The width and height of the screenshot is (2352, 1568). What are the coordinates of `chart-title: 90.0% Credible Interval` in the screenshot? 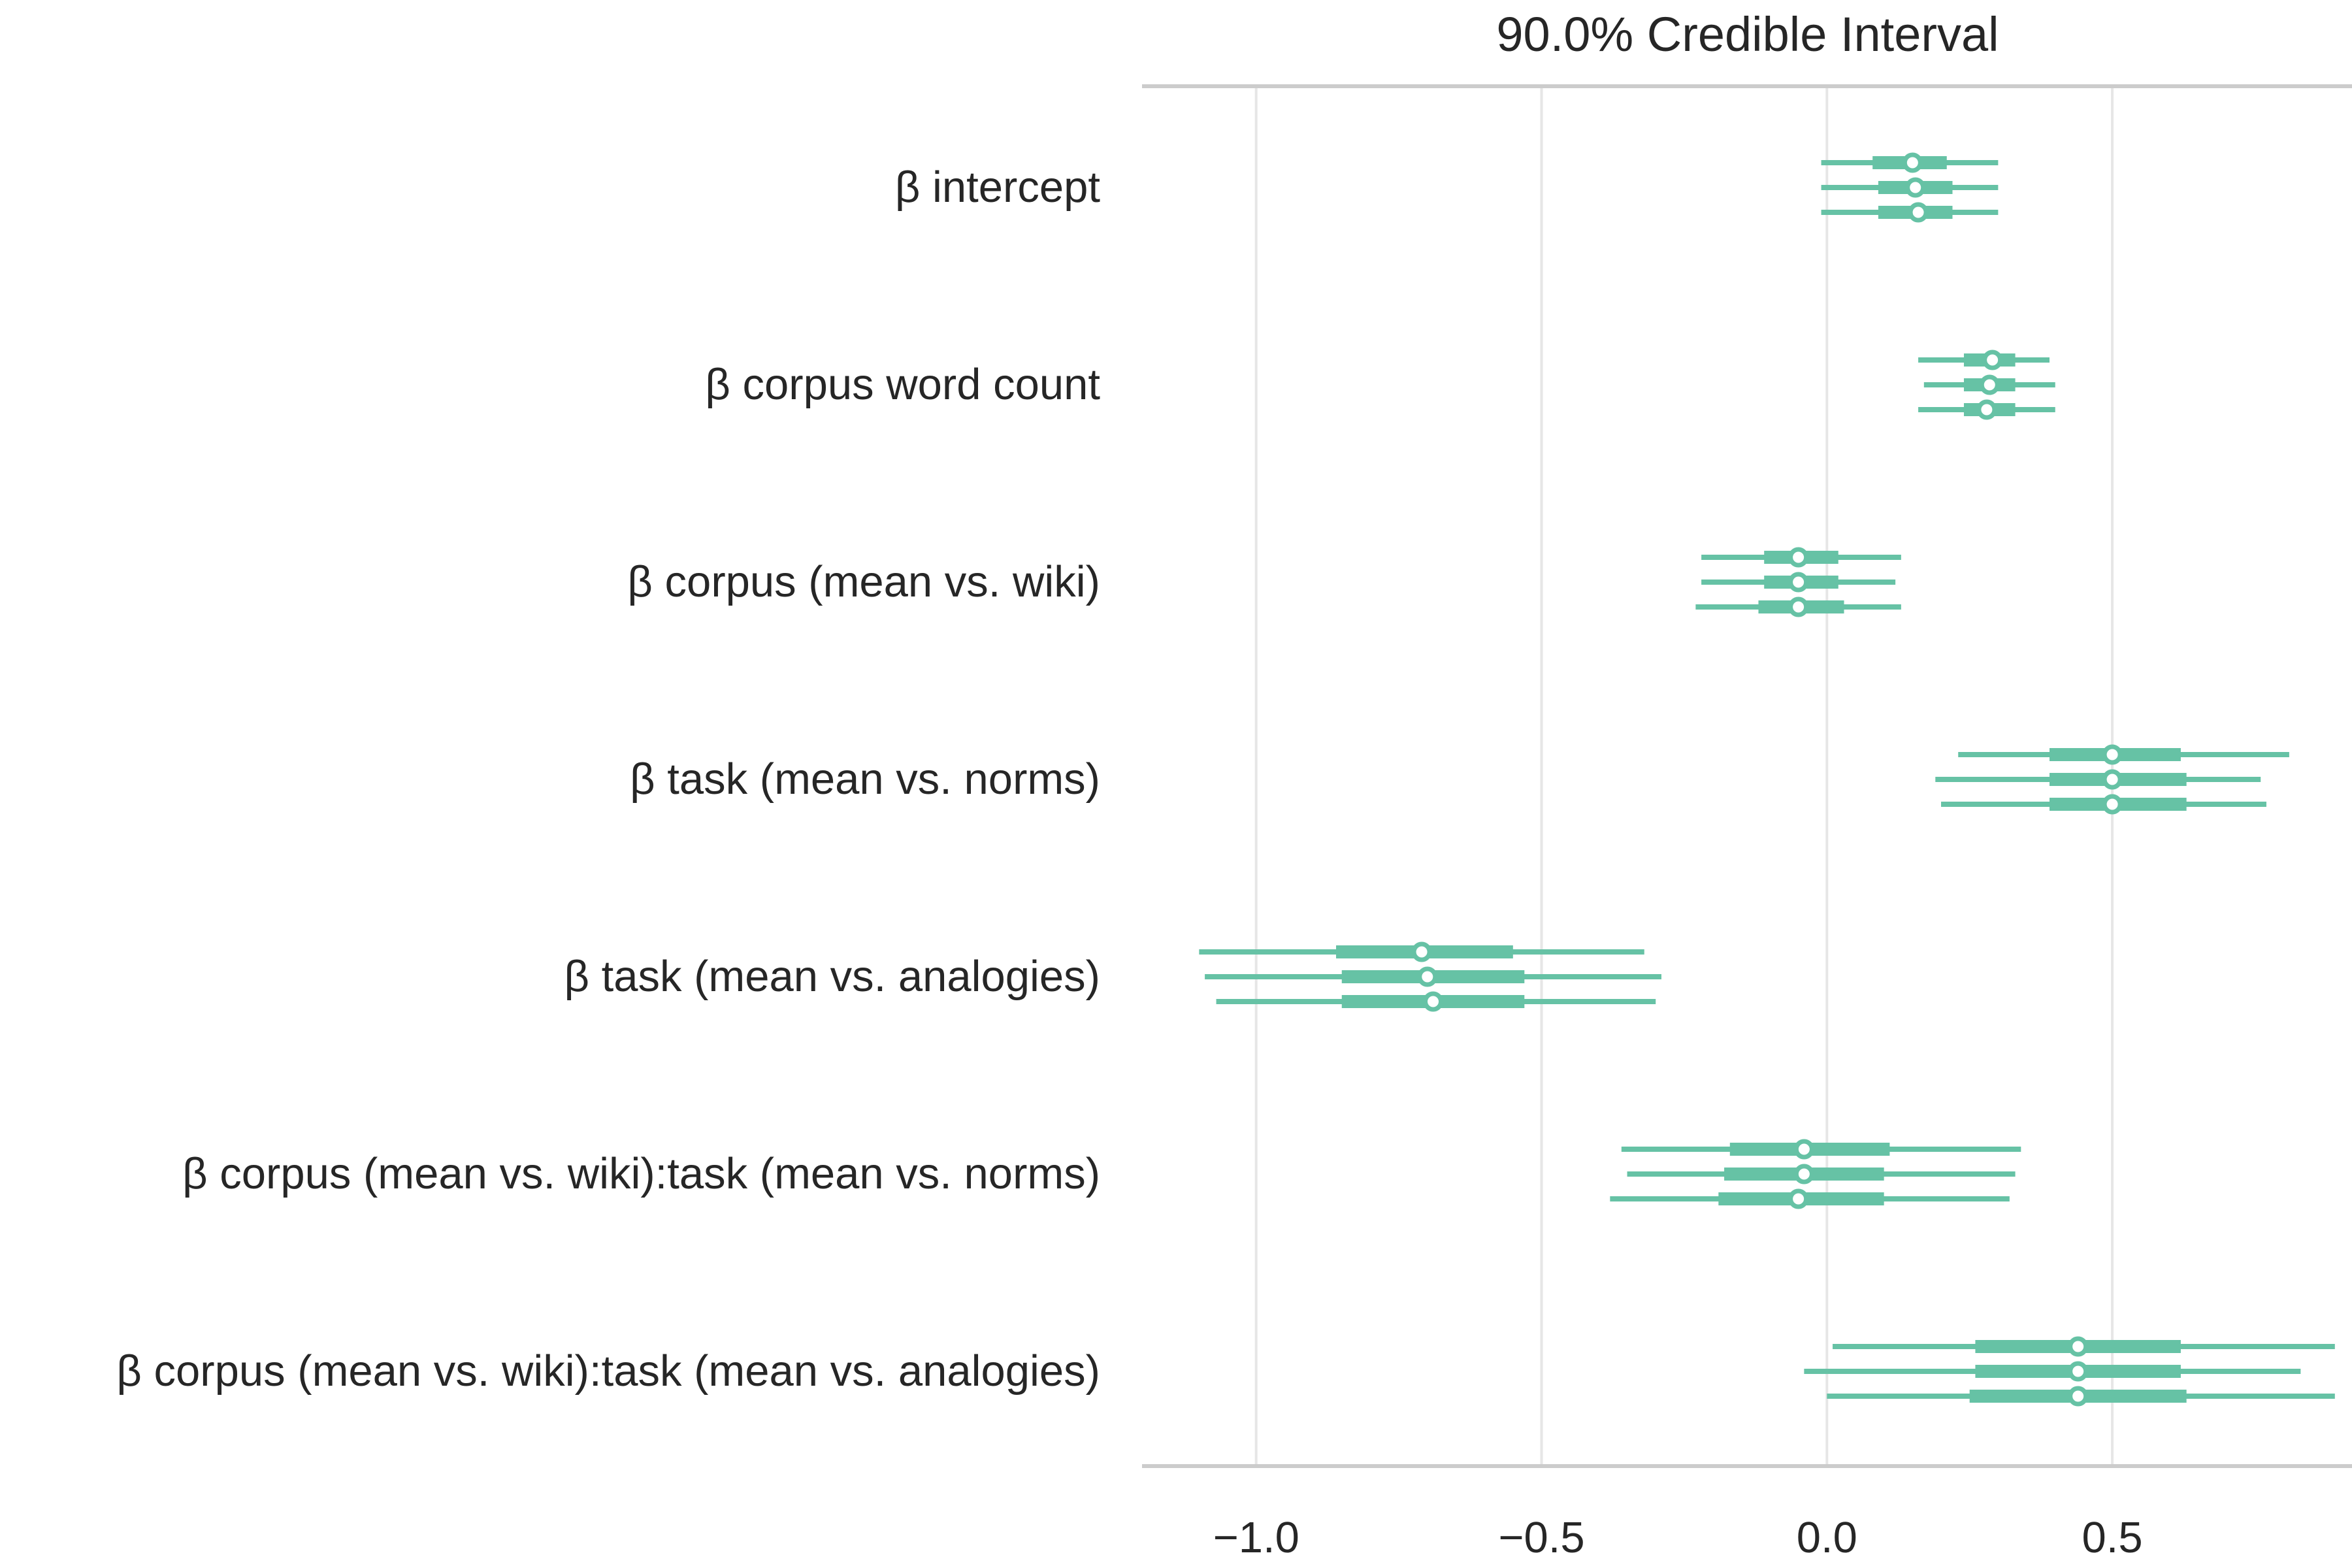 It's located at (1747, 34).